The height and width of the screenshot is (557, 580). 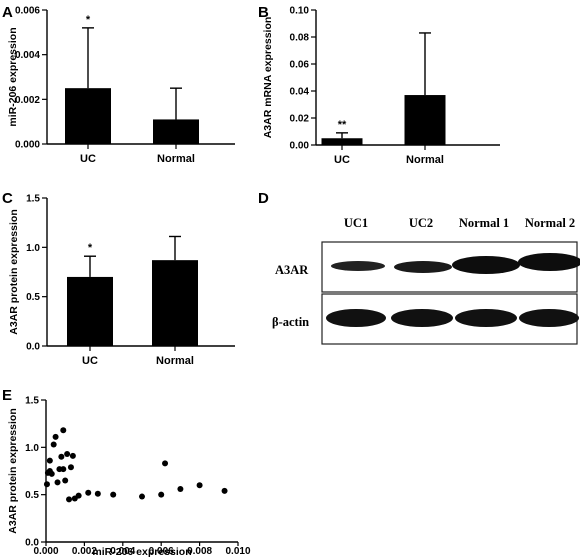 What do you see at coordinates (300, 92) in the screenshot?
I see `y-tick-label: 0.04` at bounding box center [300, 92].